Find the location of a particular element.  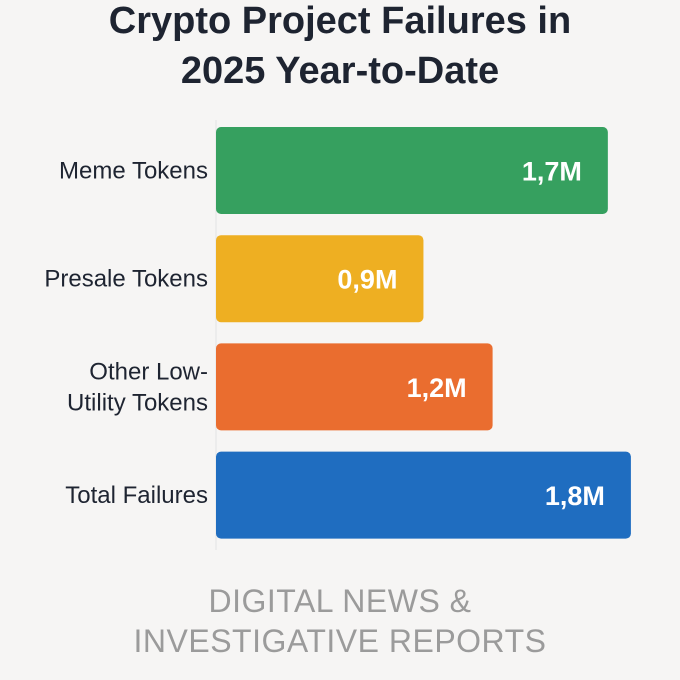

category-label-3: Total Failures is located at coordinates (136, 495).